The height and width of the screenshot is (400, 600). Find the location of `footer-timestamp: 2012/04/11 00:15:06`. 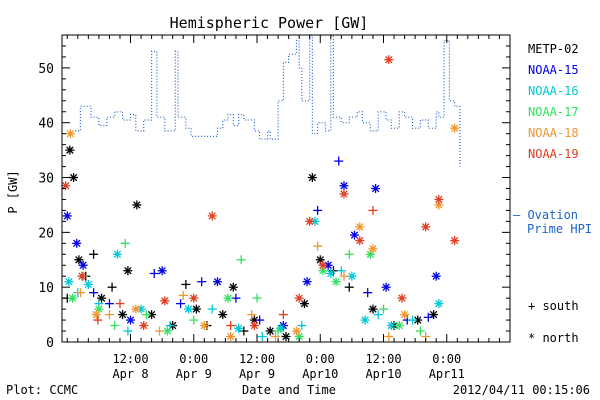

footer-timestamp: 2012/04/11 00:15:06 is located at coordinates (521, 390).